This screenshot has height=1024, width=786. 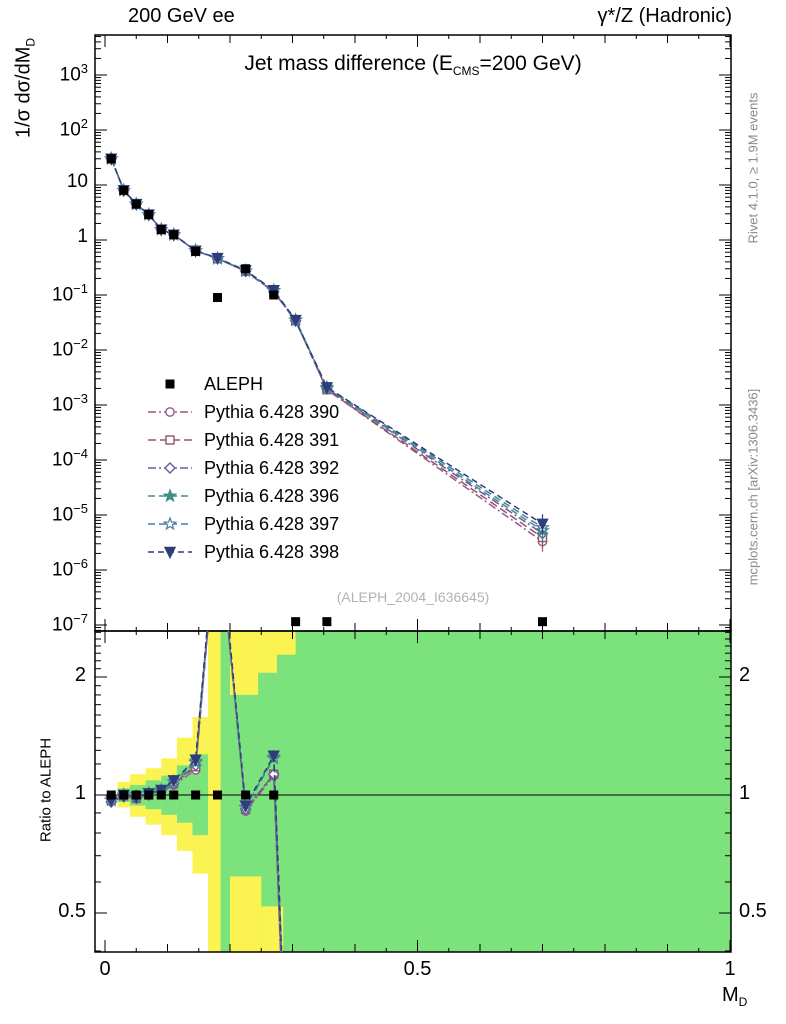 What do you see at coordinates (272, 495) in the screenshot?
I see `legend-item-label: Pythia 6.428 396` at bounding box center [272, 495].